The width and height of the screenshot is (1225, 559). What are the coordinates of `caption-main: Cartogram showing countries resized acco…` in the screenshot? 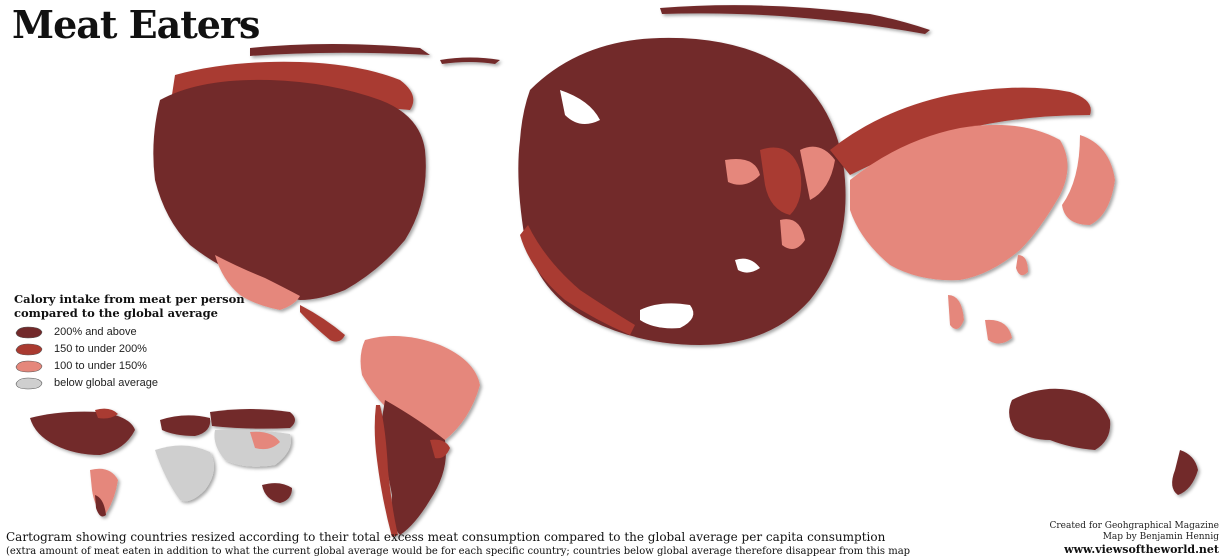 It's located at (446, 537).